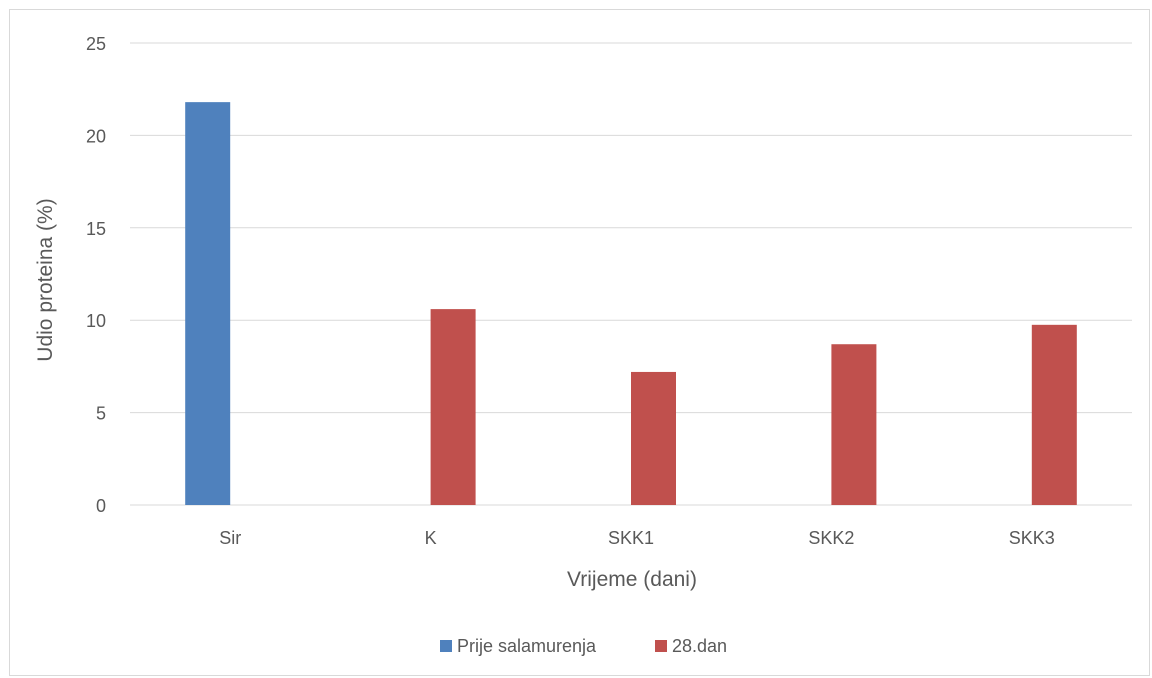 This screenshot has height=678, width=1152. Describe the element at coordinates (101, 506) in the screenshot. I see `y-tick-label: 0` at that location.